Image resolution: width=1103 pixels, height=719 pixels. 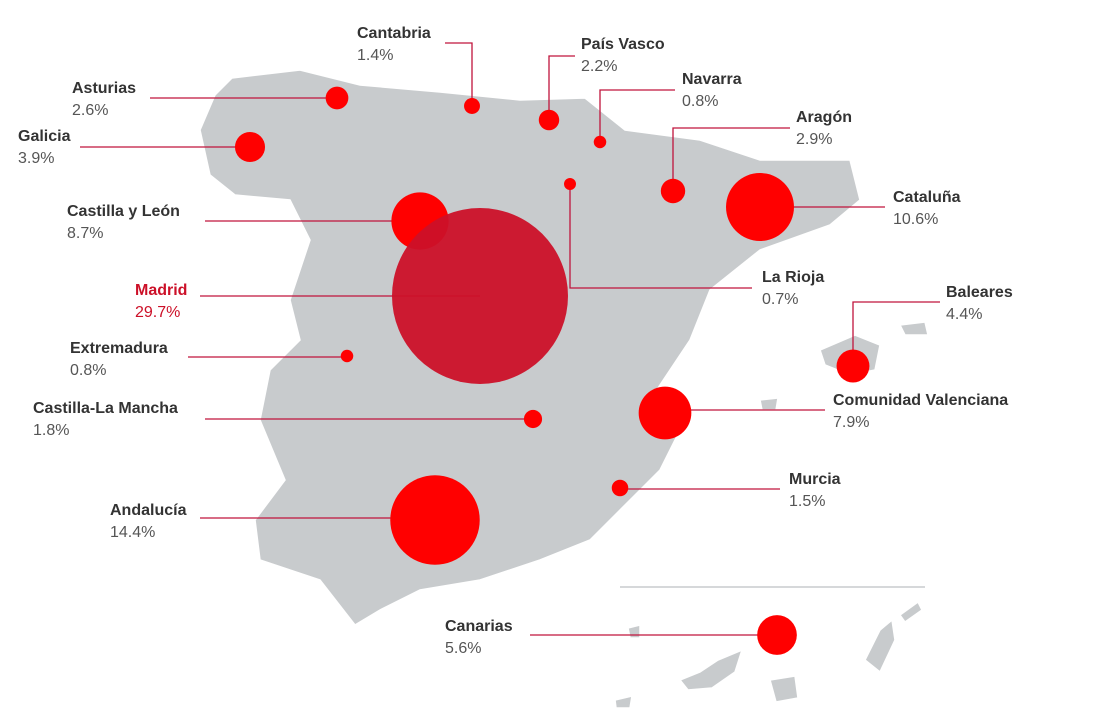 What do you see at coordinates (161, 290) in the screenshot?
I see `region-name: Madrid` at bounding box center [161, 290].